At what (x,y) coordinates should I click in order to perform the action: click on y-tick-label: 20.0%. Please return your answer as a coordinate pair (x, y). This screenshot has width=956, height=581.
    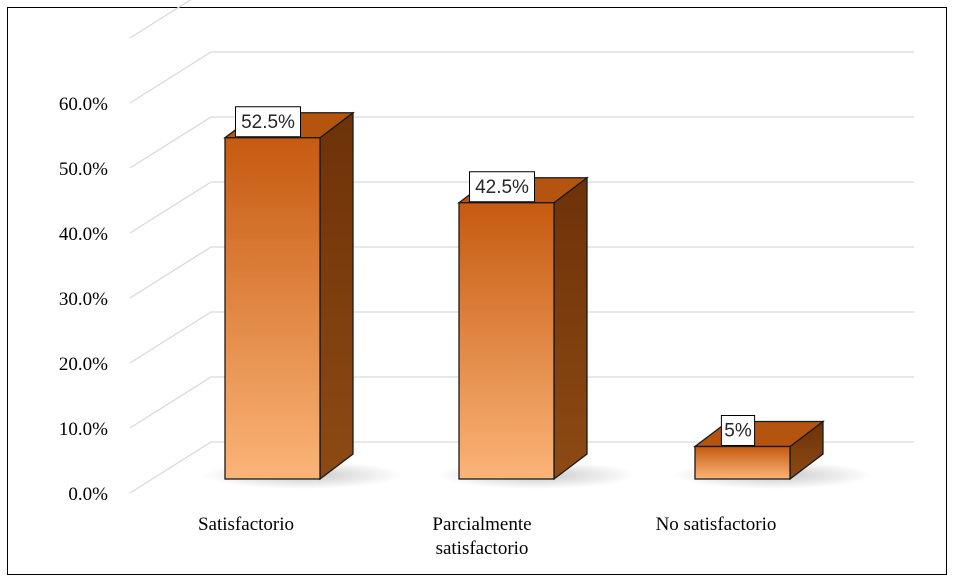
    Looking at the image, I should click on (83, 364).